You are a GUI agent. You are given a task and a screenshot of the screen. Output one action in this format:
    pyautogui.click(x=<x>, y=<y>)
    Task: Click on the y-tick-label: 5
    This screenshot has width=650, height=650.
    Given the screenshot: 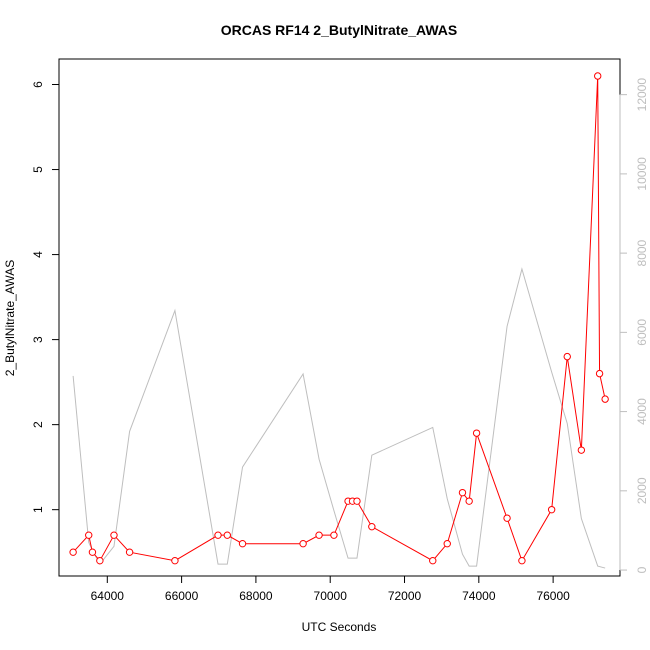 What is the action you would take?
    pyautogui.click(x=38, y=169)
    